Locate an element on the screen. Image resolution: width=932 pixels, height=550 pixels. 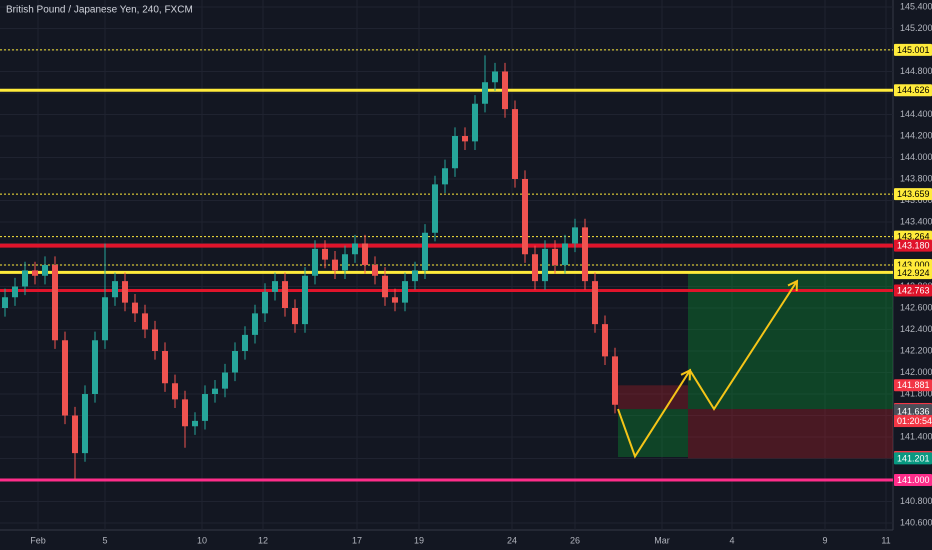
y-tick-label: 140.600 is located at coordinates (916, 522).